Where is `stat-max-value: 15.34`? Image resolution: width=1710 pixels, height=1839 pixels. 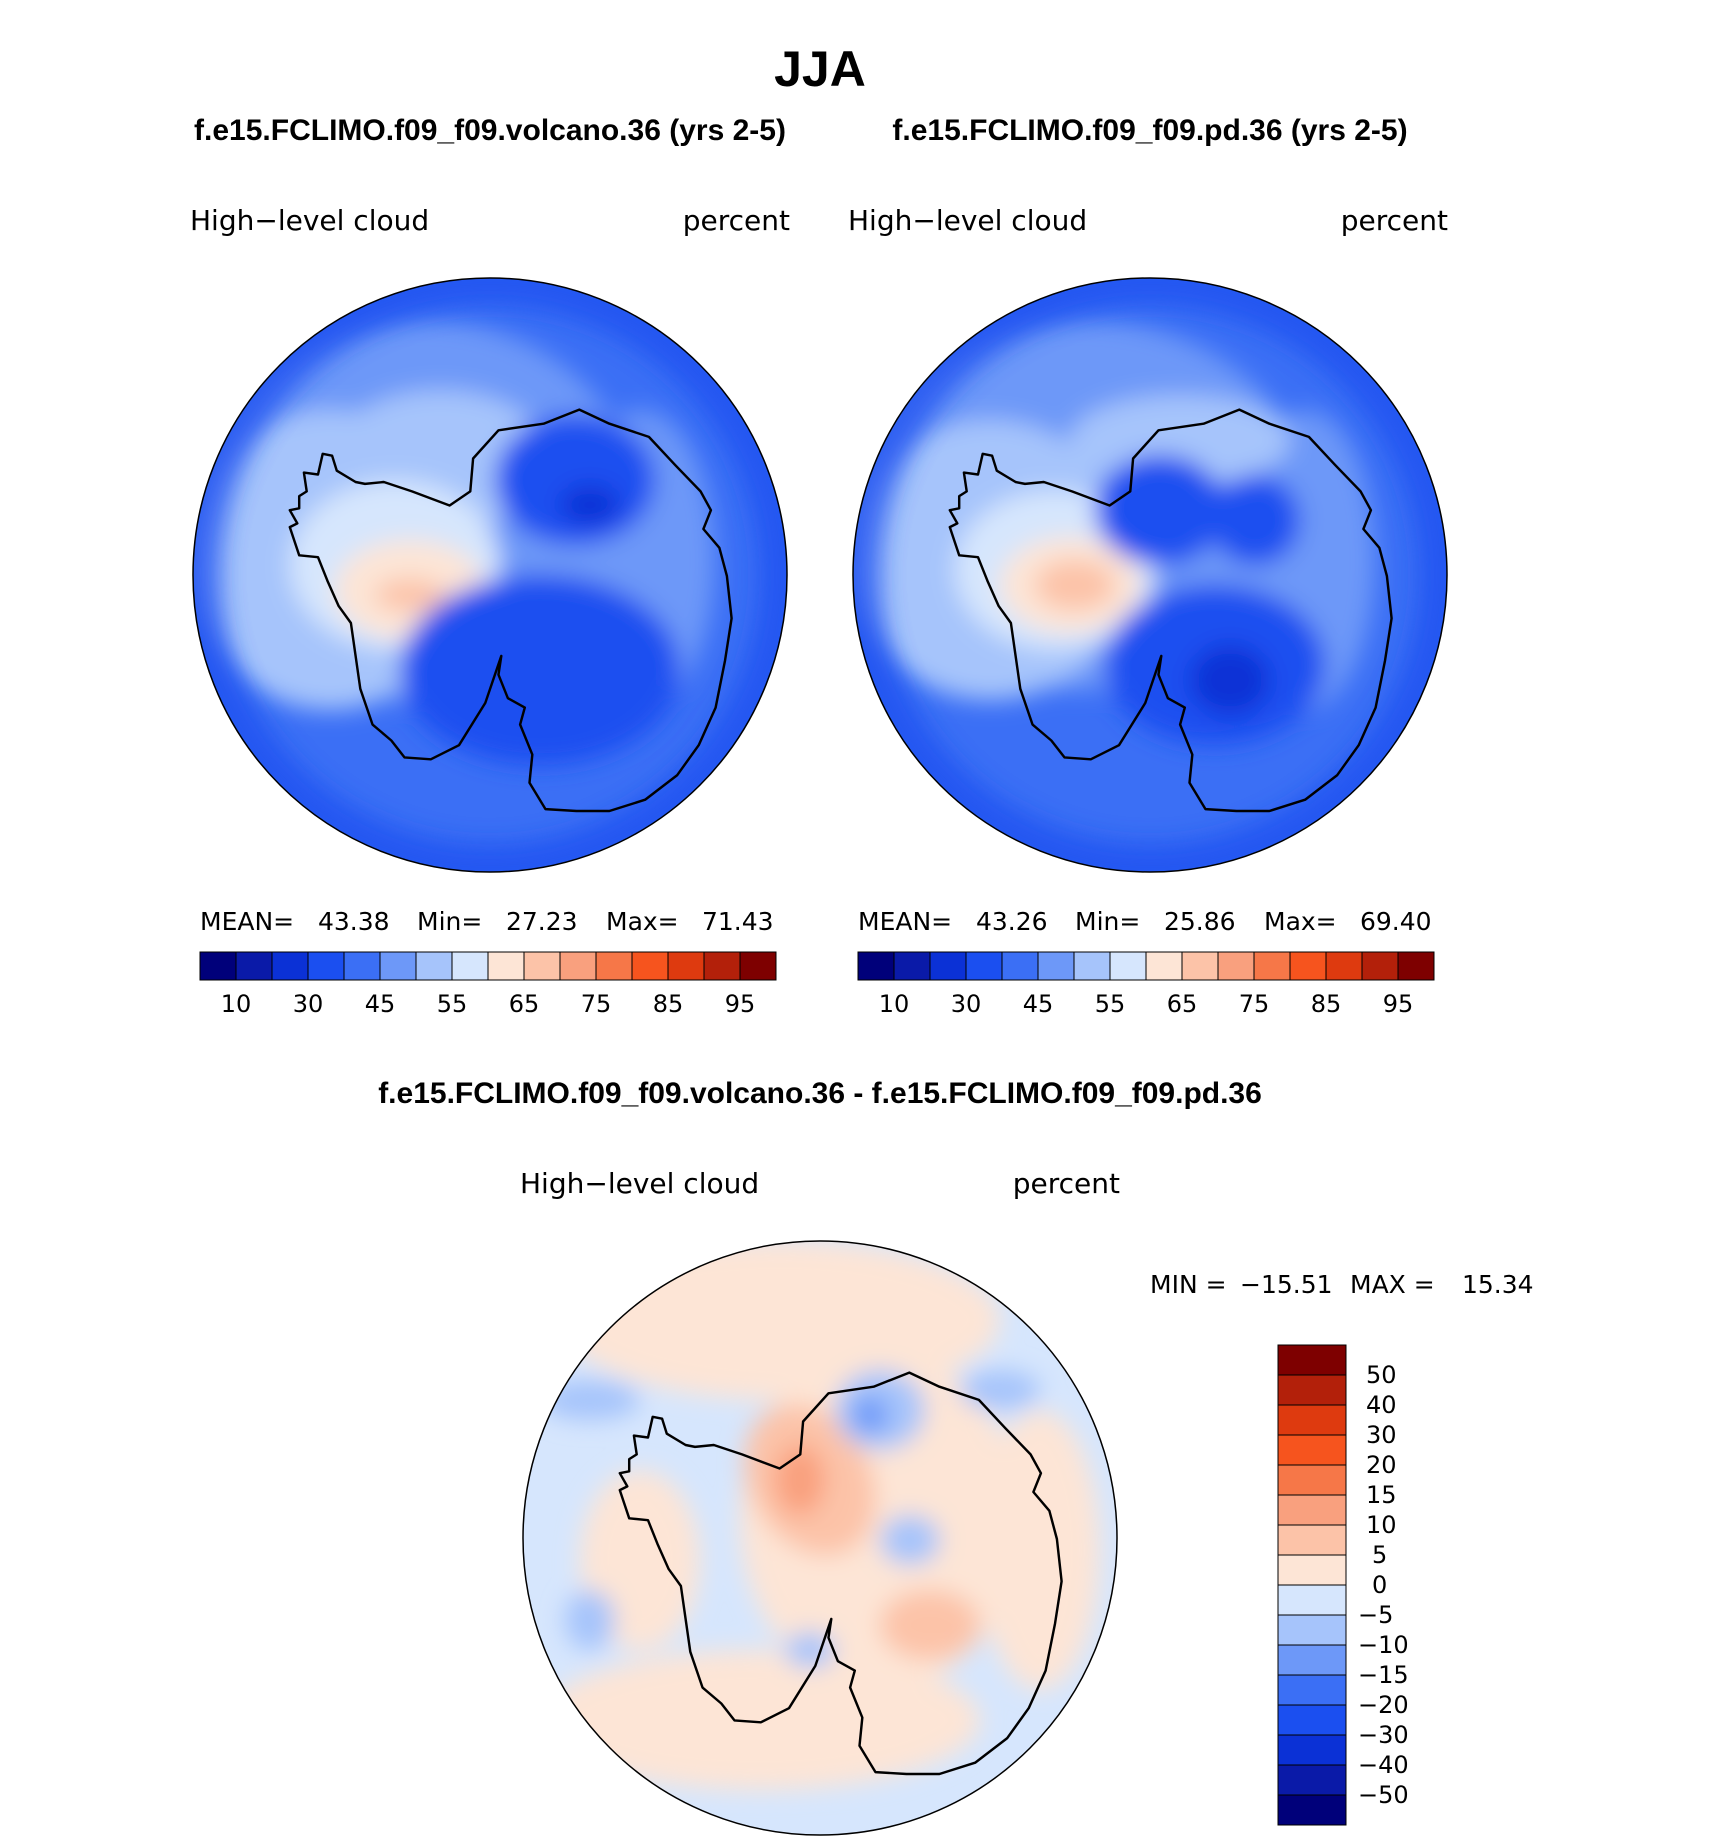 stat-max-value: 15.34 is located at coordinates (1498, 1284).